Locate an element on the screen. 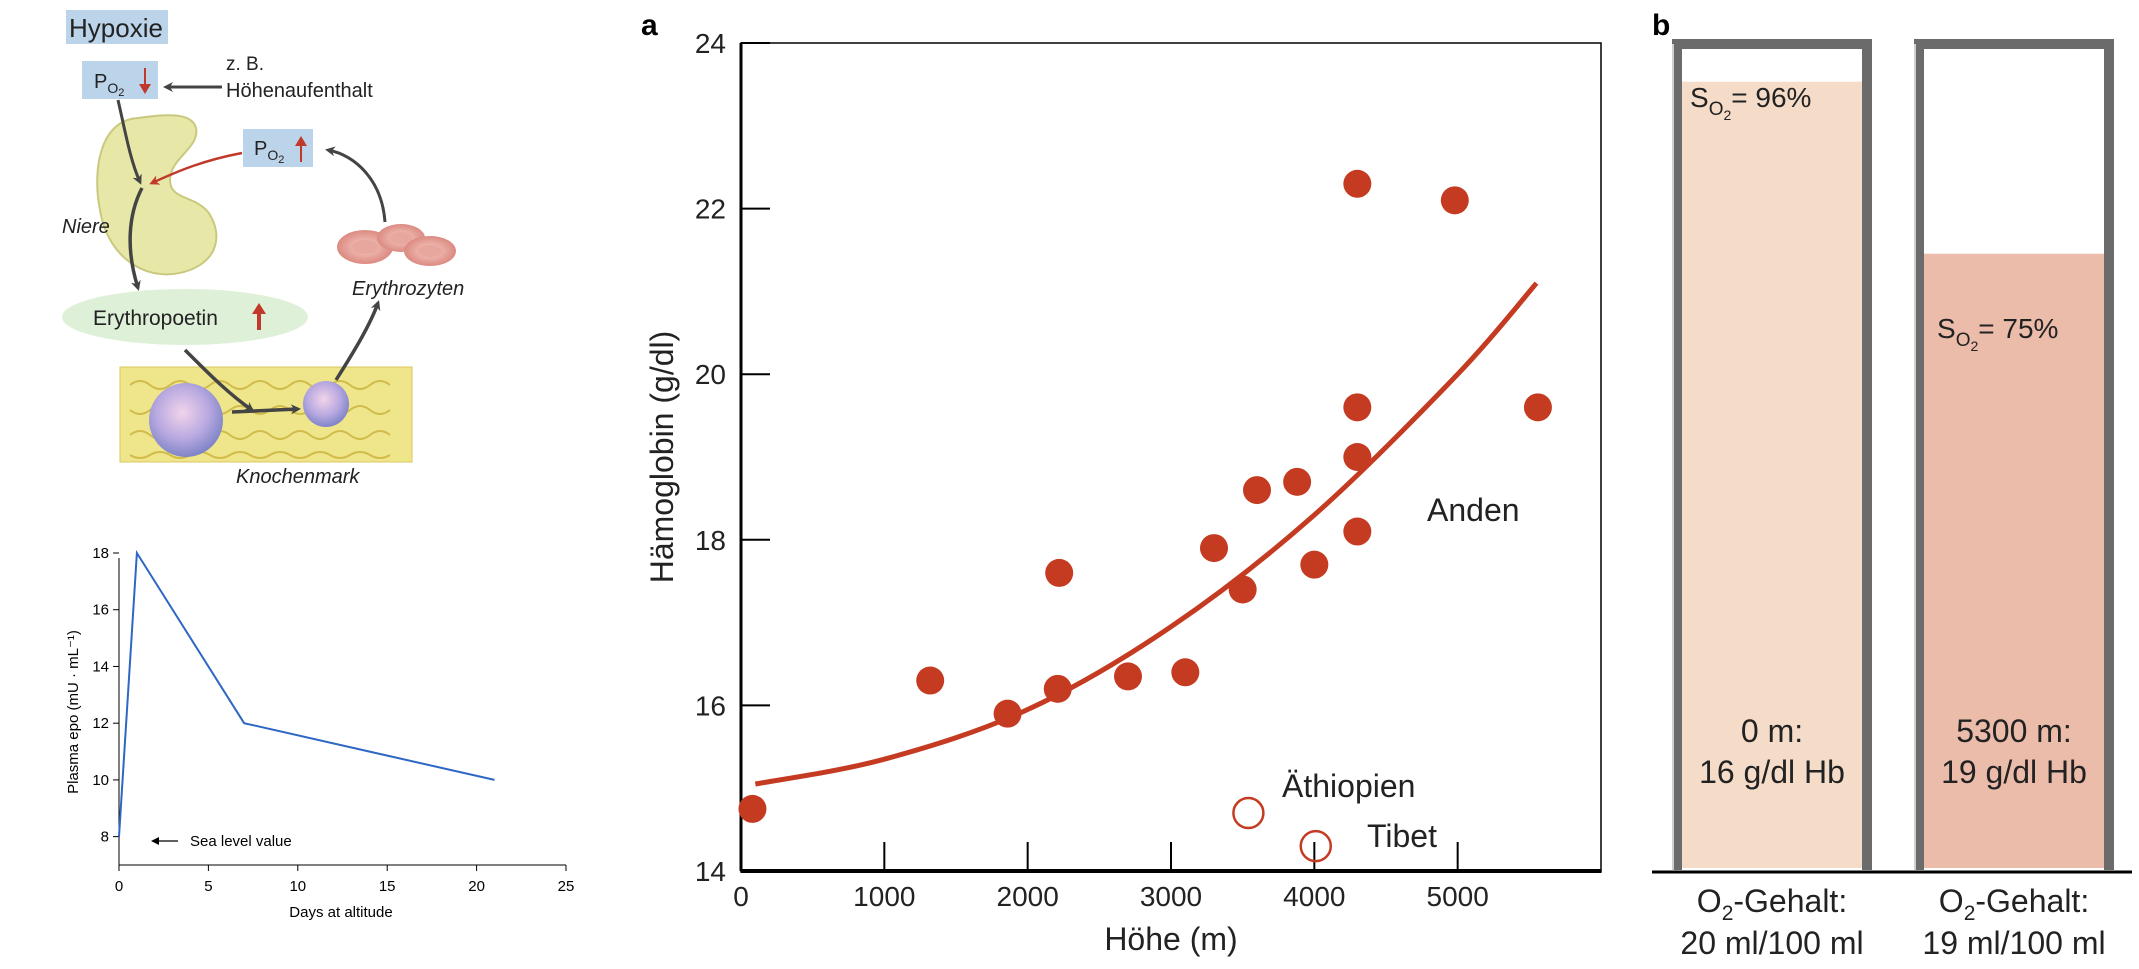 This screenshot has width=2139, height=969. hb-x-tick-label: 1000 is located at coordinates (884, 896).